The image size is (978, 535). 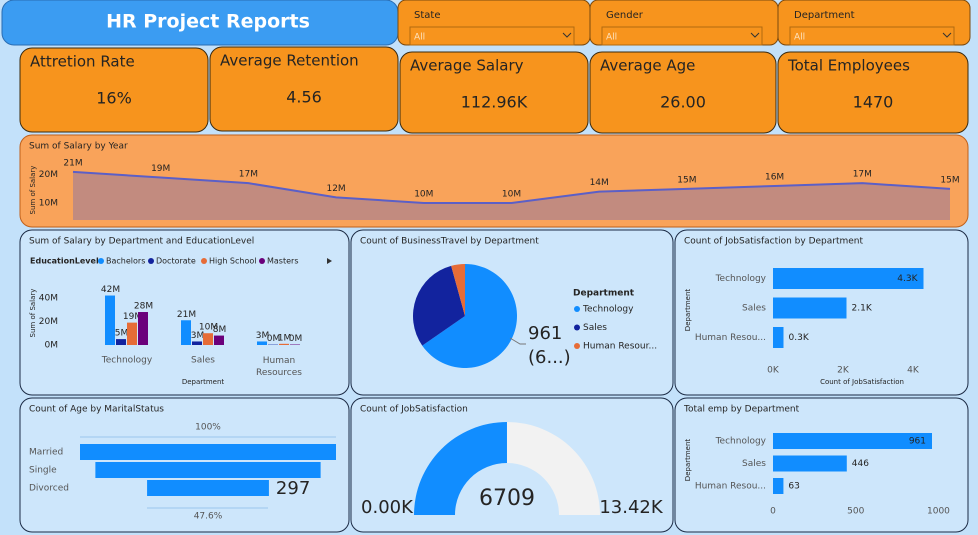 What do you see at coordinates (460, 468) in the screenshot?
I see `gauge-value` at bounding box center [460, 468].